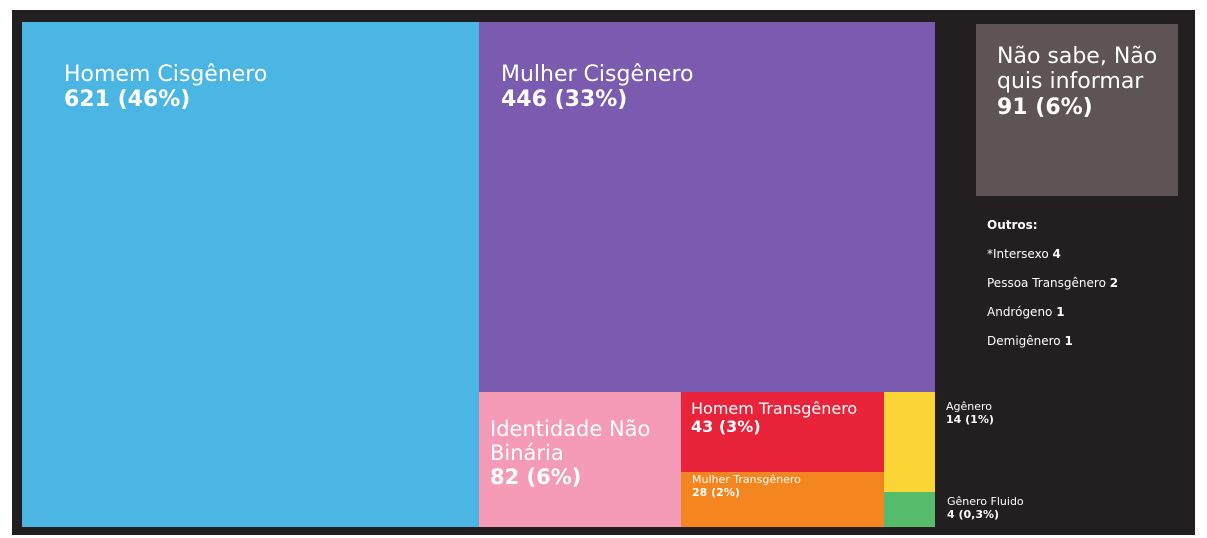 This screenshot has height=538, width=1207. I want to click on cell-label: Mulher Transgênero 28 (2%), so click(752, 486).